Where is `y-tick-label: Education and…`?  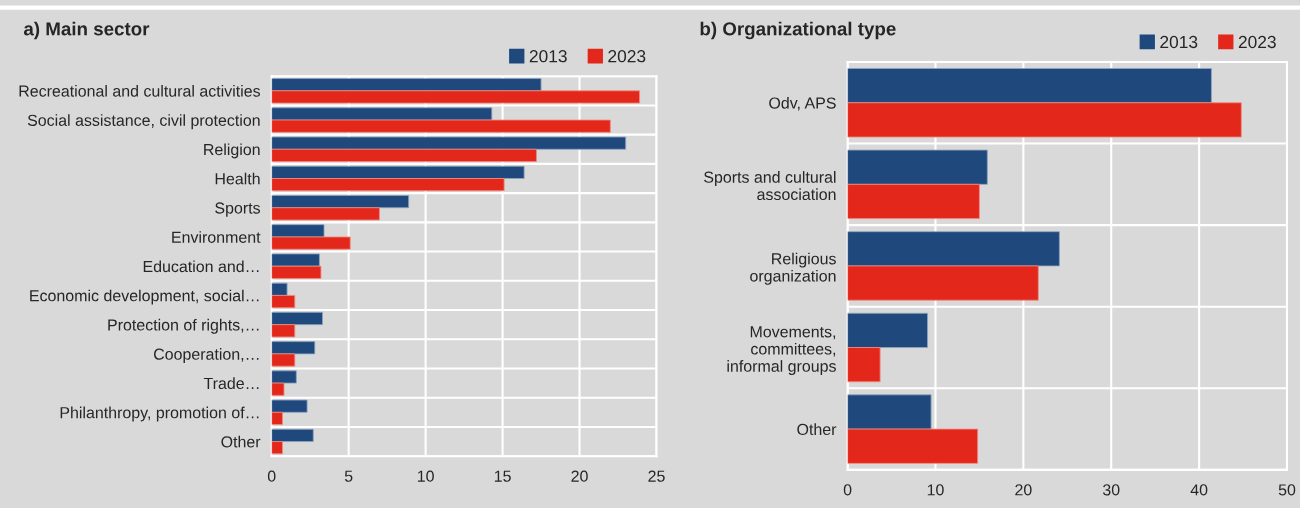 y-tick-label: Education and… is located at coordinates (201, 266).